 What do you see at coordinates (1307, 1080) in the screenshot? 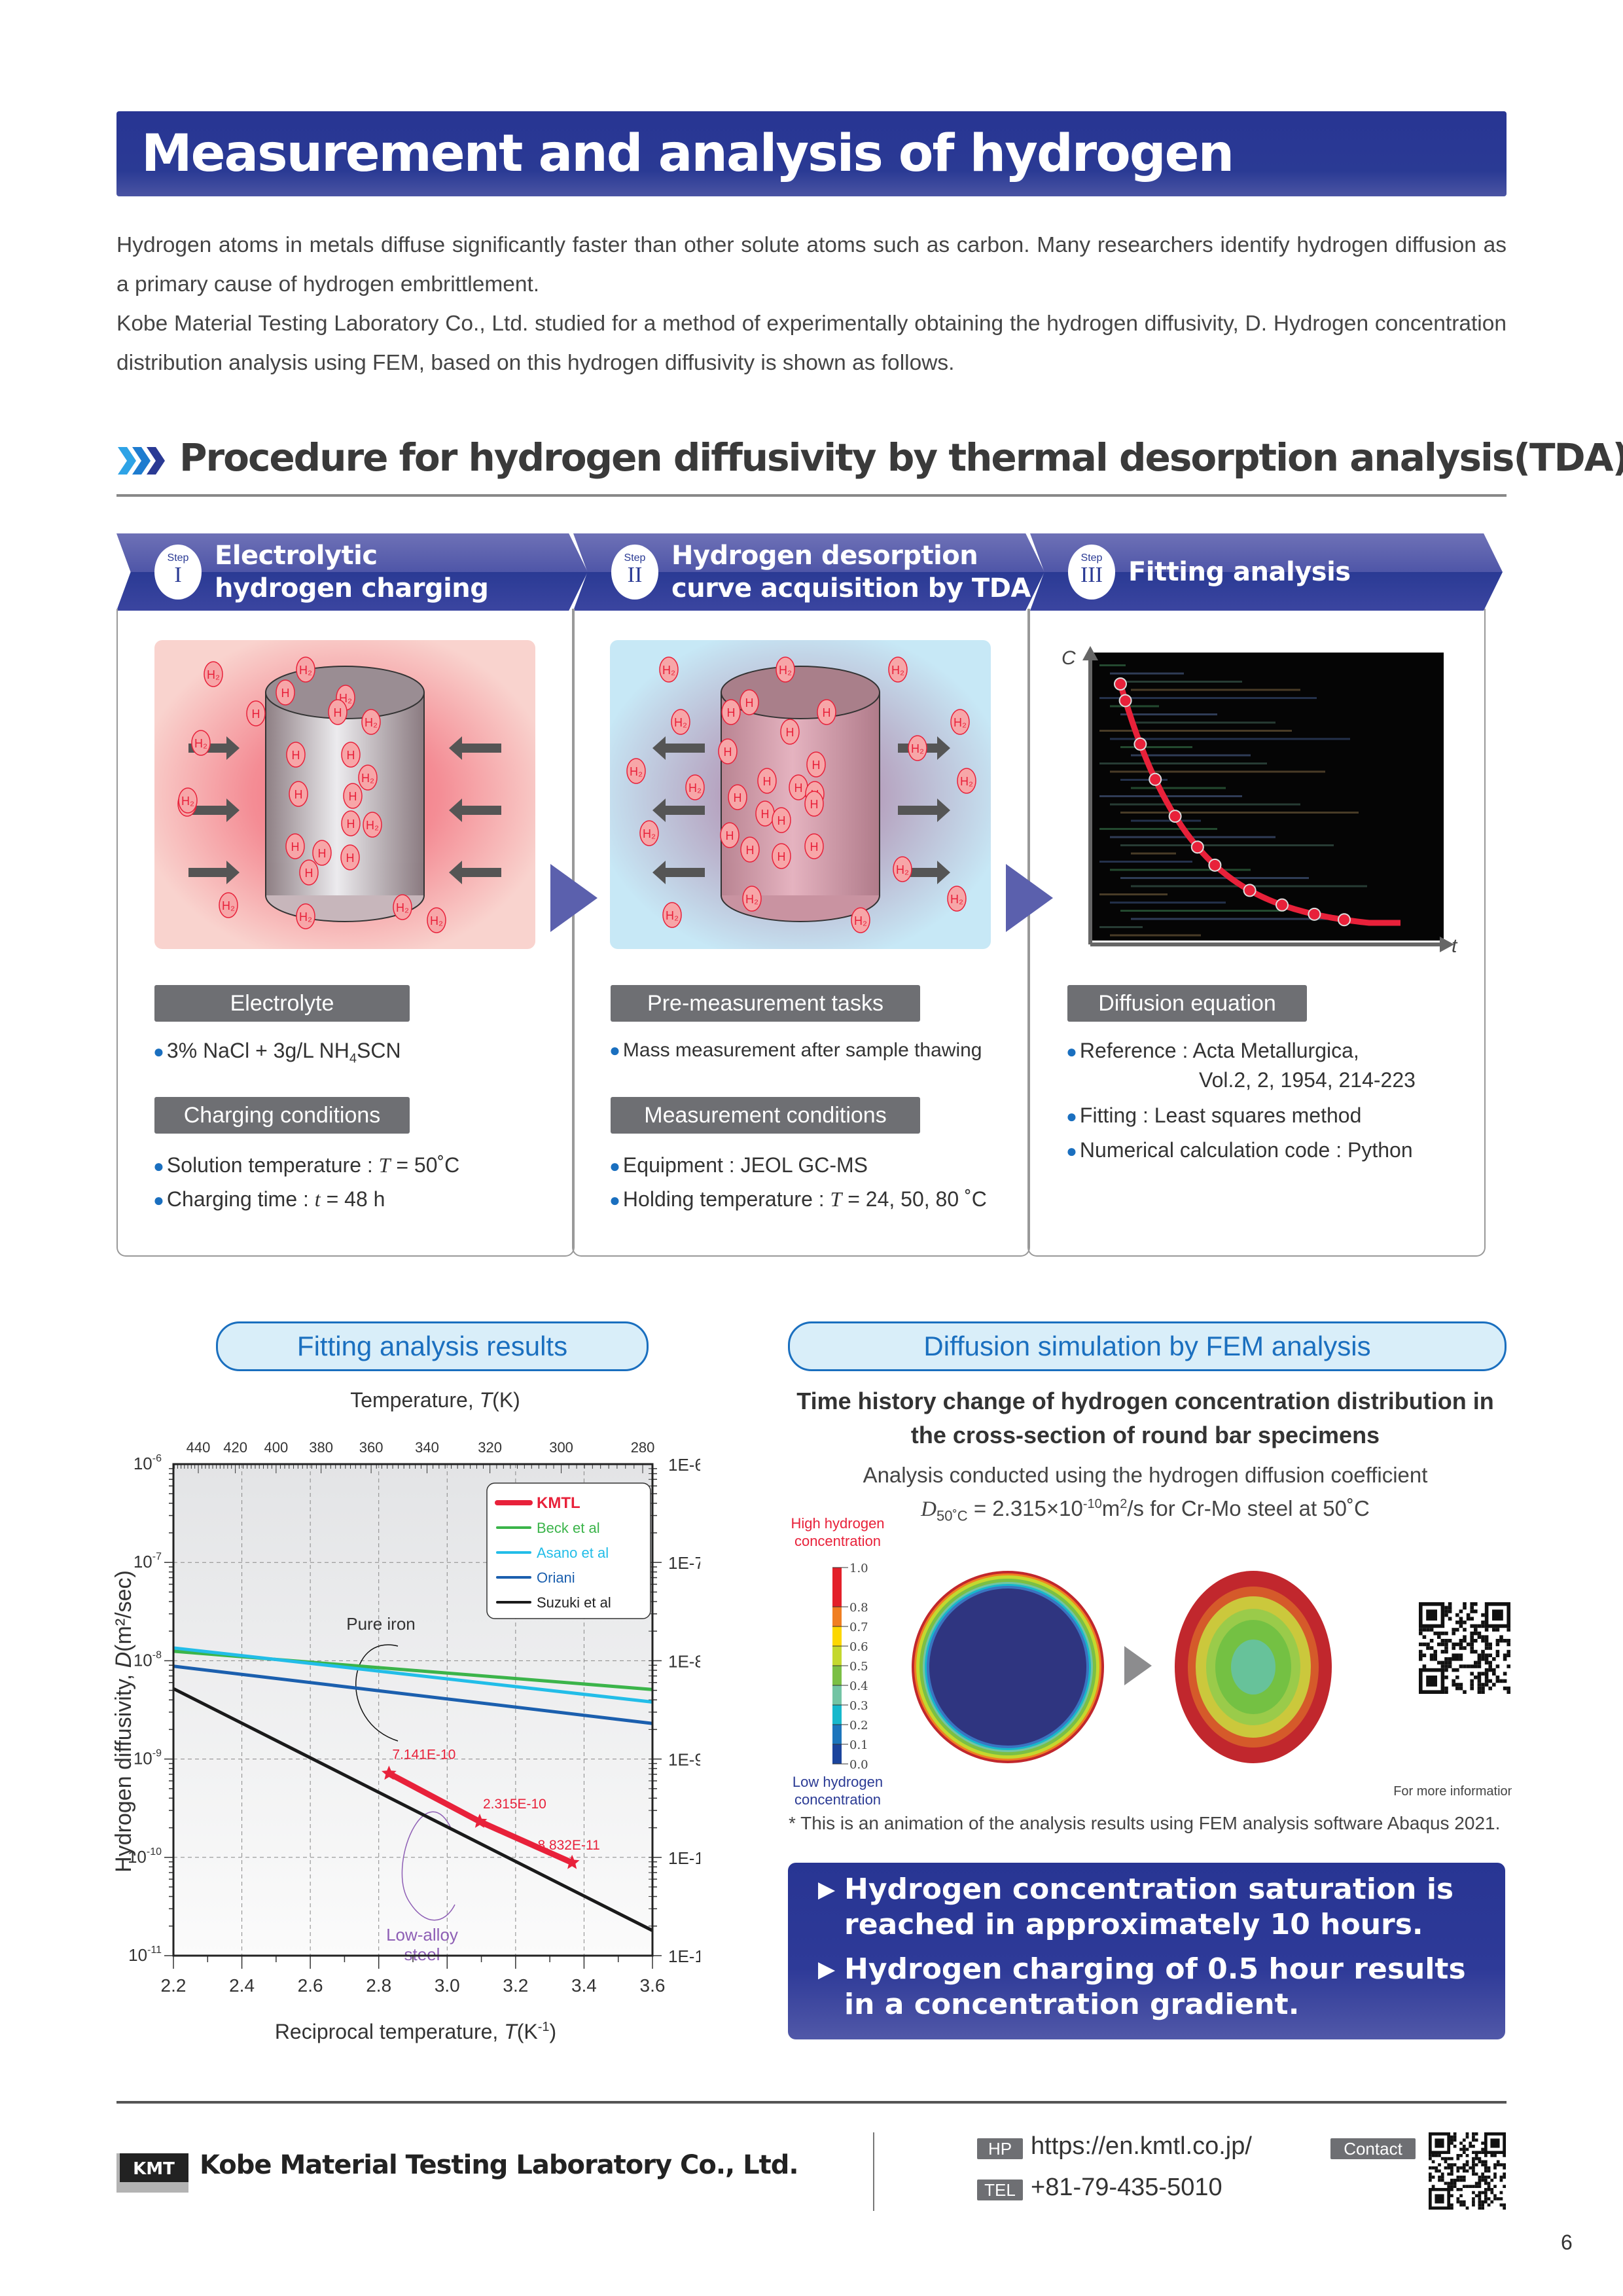
I see `reference-item-continuation: Vol.2, 2, 1954, 214-223` at bounding box center [1307, 1080].